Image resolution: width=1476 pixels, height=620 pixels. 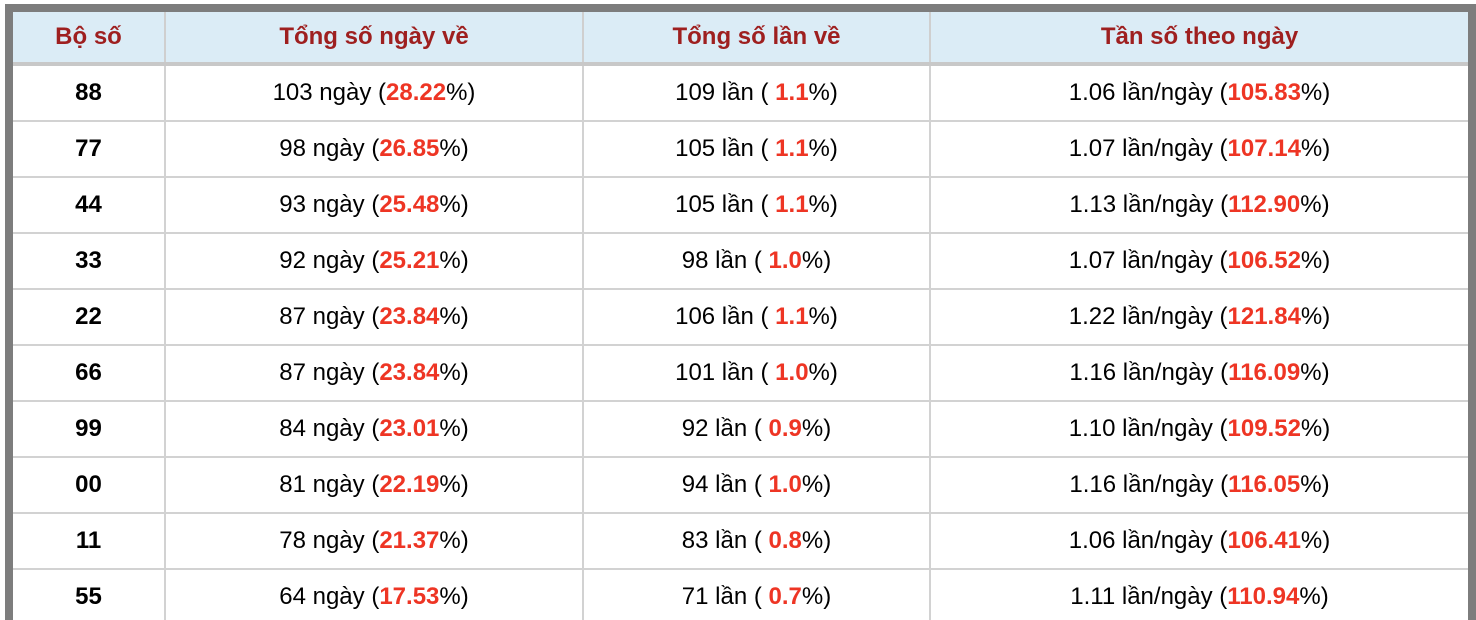 I want to click on days-text: 64 ngày (, so click(x=329, y=596).